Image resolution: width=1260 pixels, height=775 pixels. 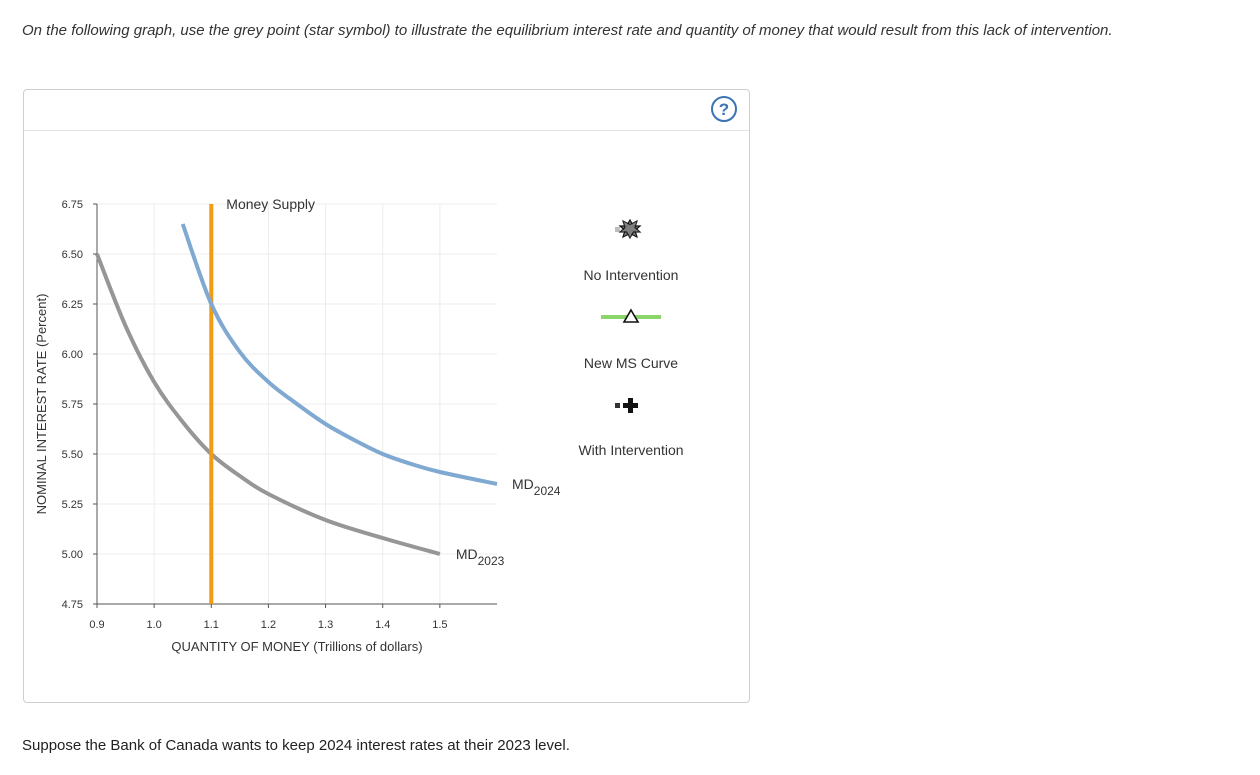 What do you see at coordinates (268, 625) in the screenshot?
I see `x-tick-label: 1.2` at bounding box center [268, 625].